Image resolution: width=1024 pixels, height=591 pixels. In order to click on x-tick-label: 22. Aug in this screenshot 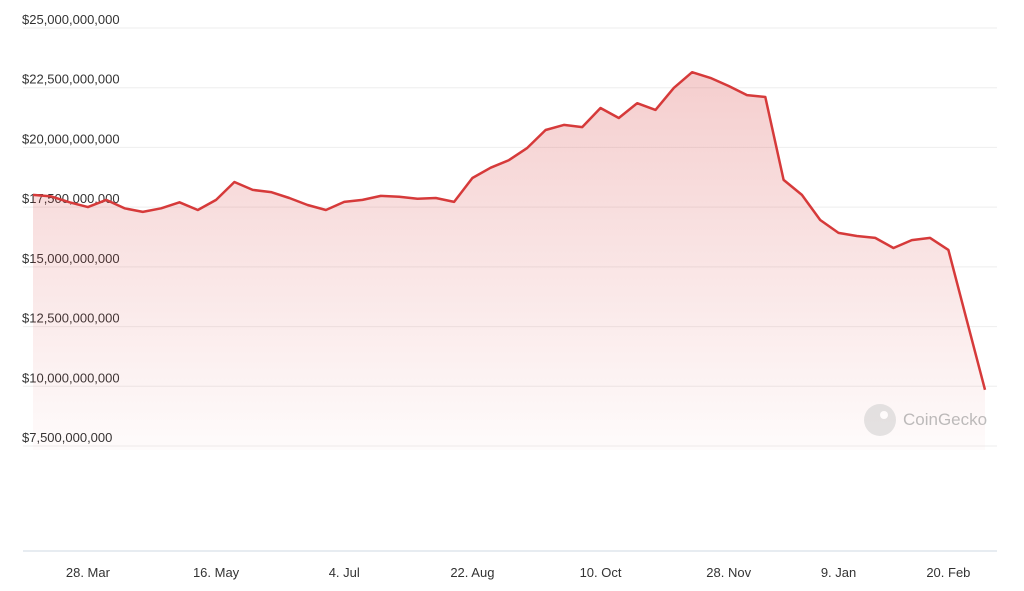, I will do `click(472, 572)`.